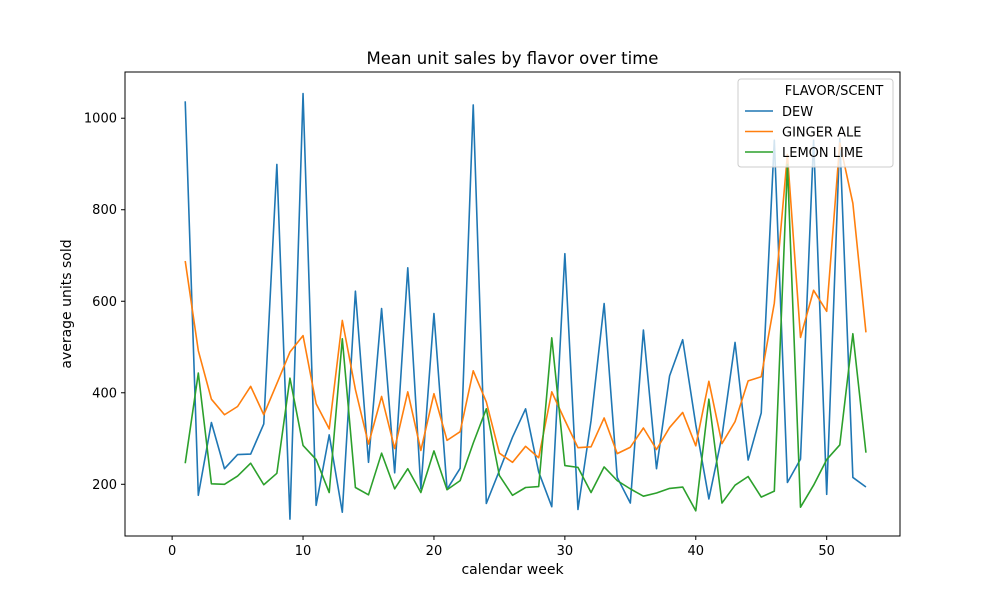 The image size is (1000, 600). I want to click on y-tick-label: 800, so click(104, 210).